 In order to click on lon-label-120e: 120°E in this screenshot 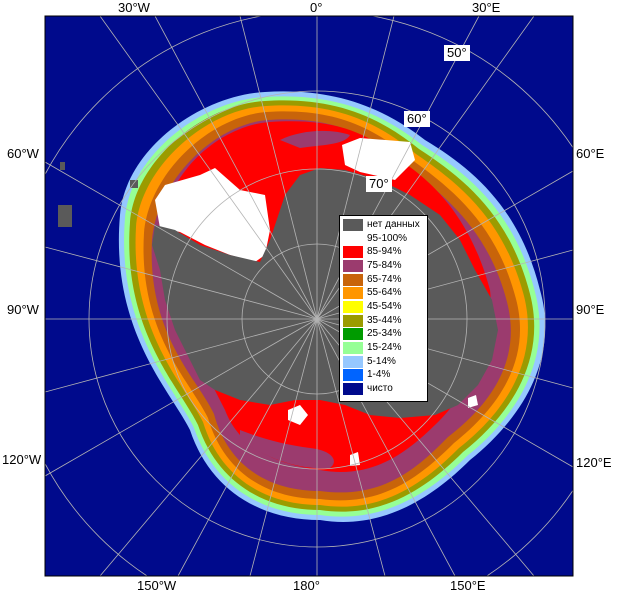, I will do `click(594, 462)`.